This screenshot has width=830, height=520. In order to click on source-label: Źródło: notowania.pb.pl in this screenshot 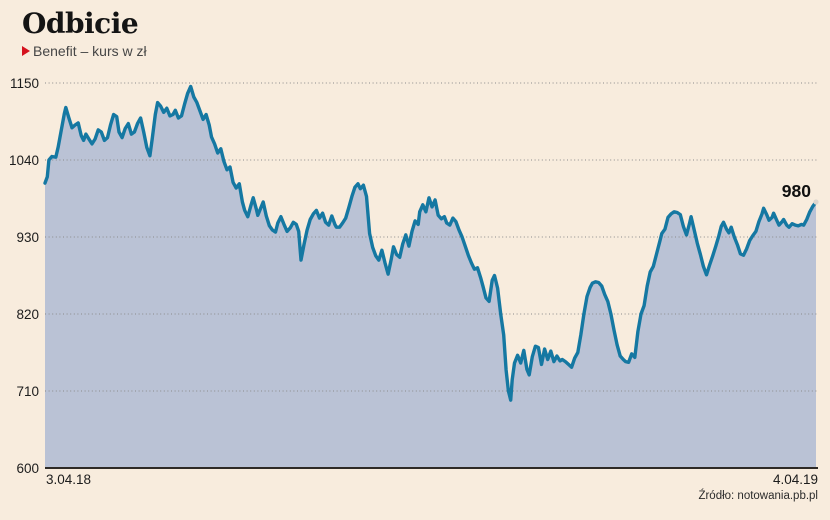, I will do `click(758, 495)`.